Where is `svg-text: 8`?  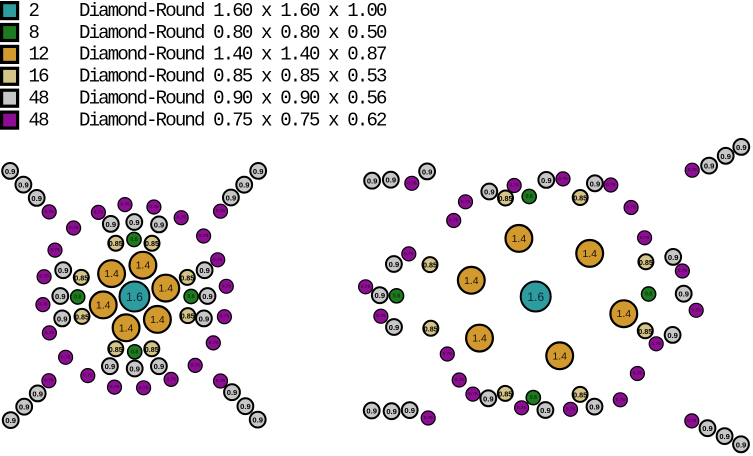 svg-text: 8 is located at coordinates (34, 33).